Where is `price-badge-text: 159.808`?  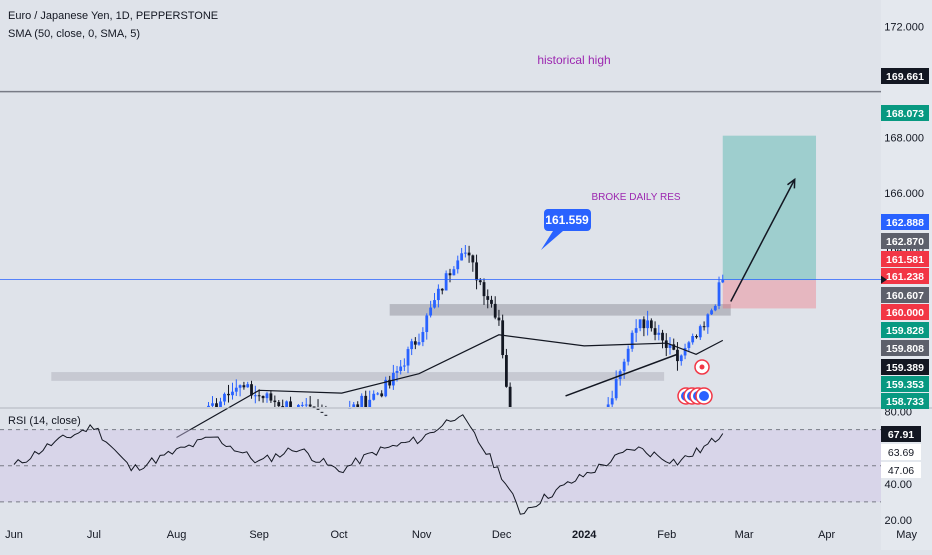 price-badge-text: 159.808 is located at coordinates (905, 349).